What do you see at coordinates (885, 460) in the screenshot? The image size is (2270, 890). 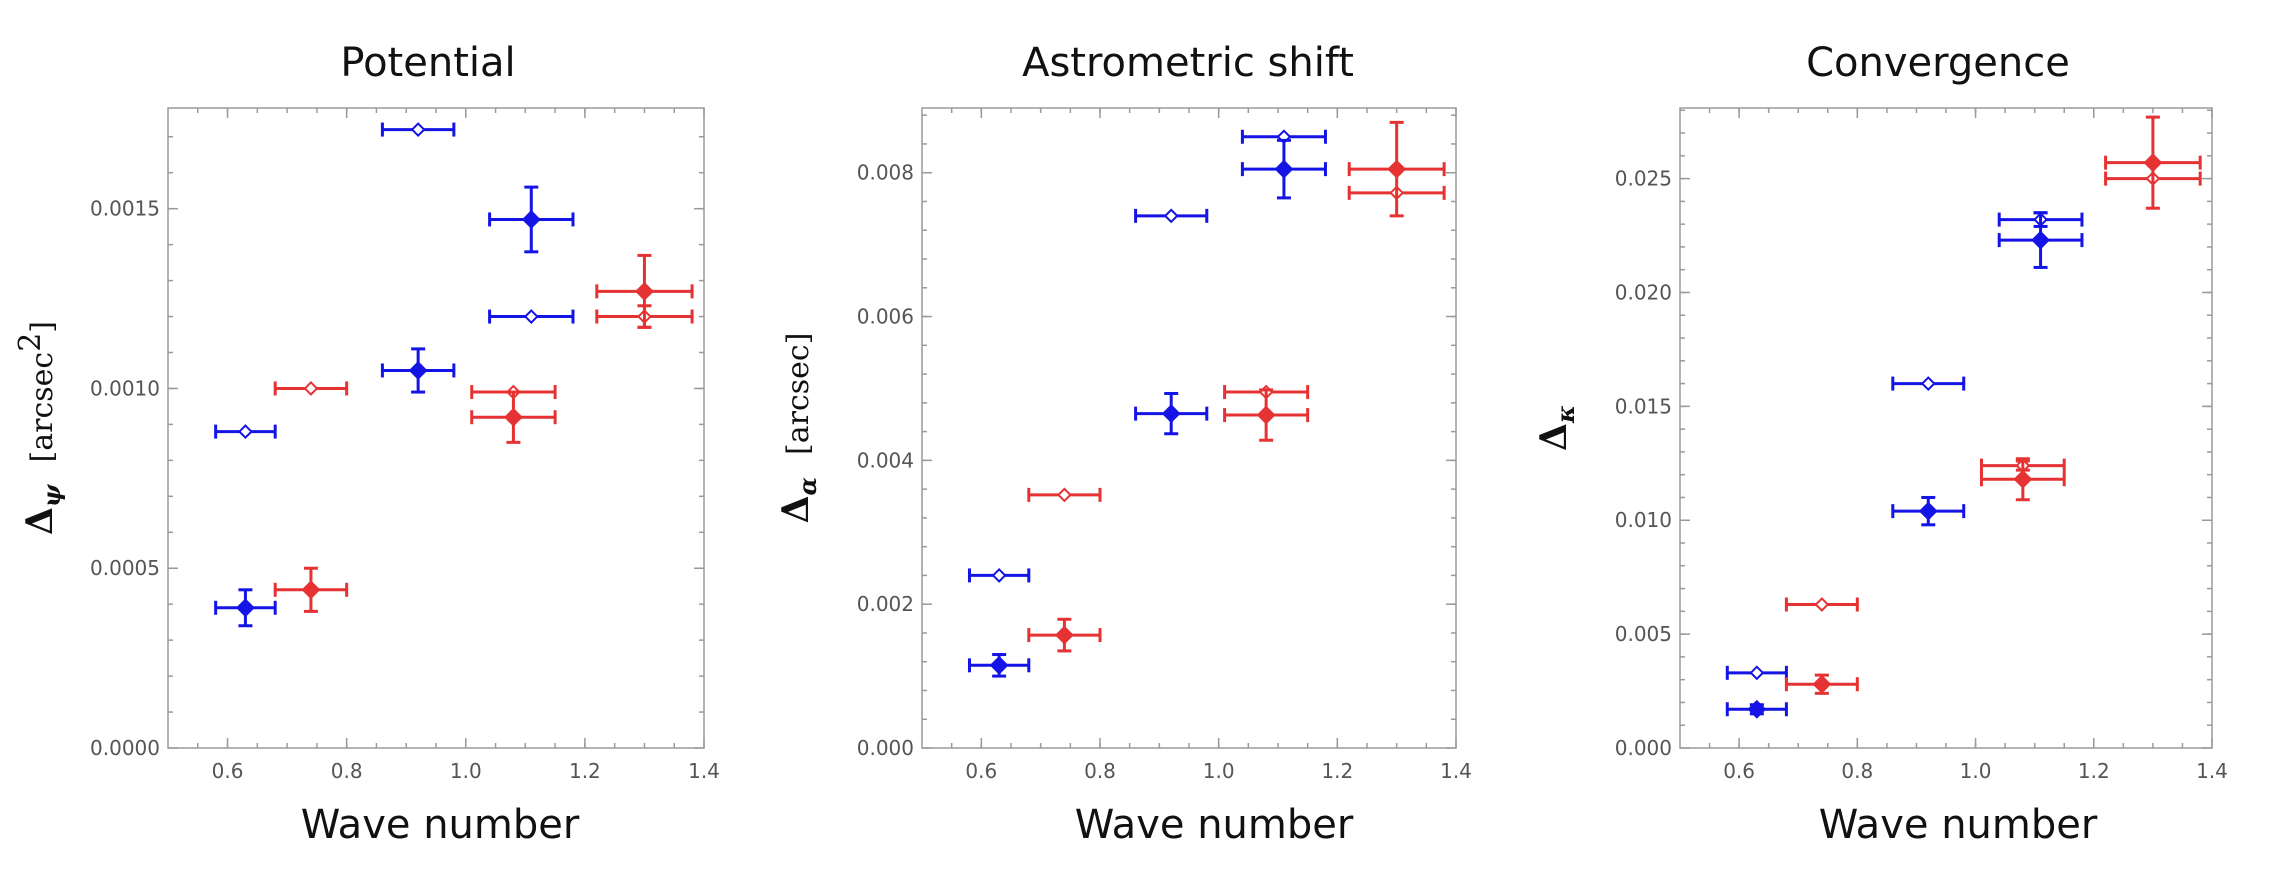 I see `y-tick-label: 0.004` at bounding box center [885, 460].